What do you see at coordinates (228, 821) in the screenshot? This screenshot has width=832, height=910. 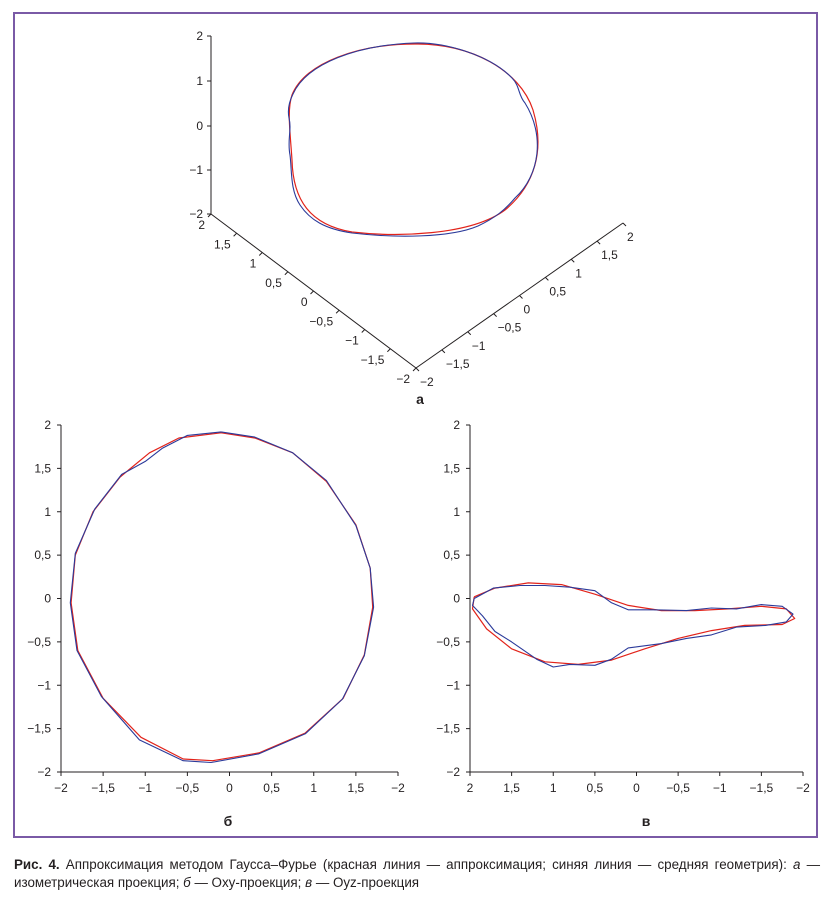 I see `panel-letter-b: б` at bounding box center [228, 821].